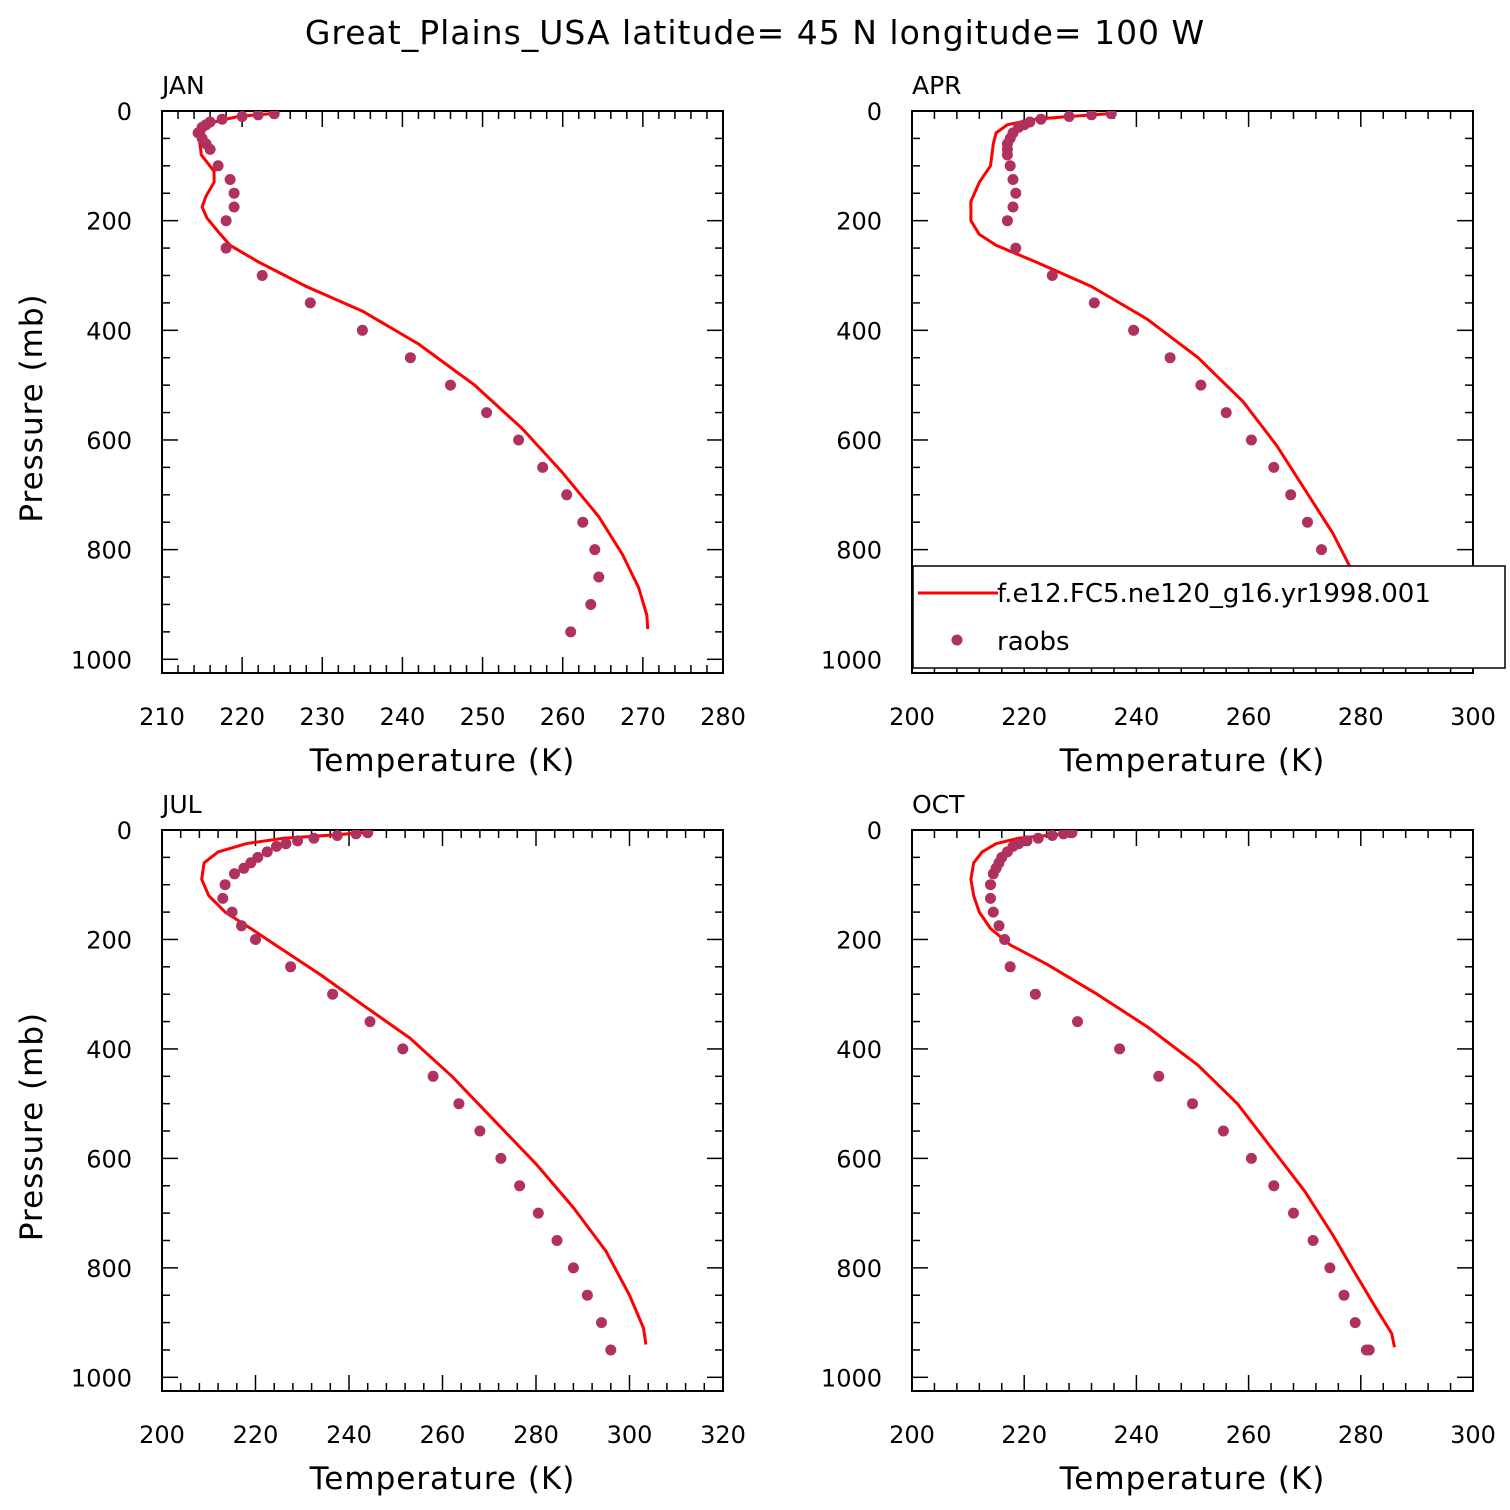 The width and height of the screenshot is (1510, 1510). Describe the element at coordinates (1214, 594) in the screenshot. I see `legend-model-label: f.e12.FC5.ne120_g16.yr1998.001` at that location.